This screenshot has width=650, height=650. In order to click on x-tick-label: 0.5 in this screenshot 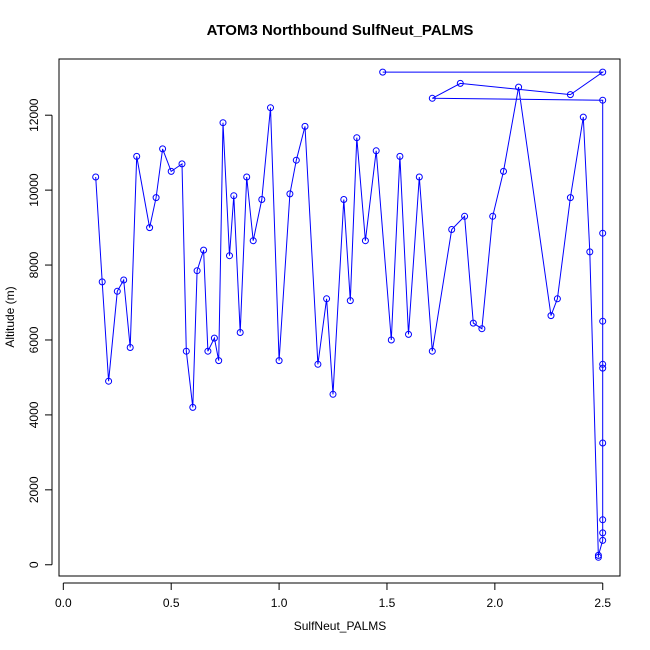, I will do `click(171, 603)`.